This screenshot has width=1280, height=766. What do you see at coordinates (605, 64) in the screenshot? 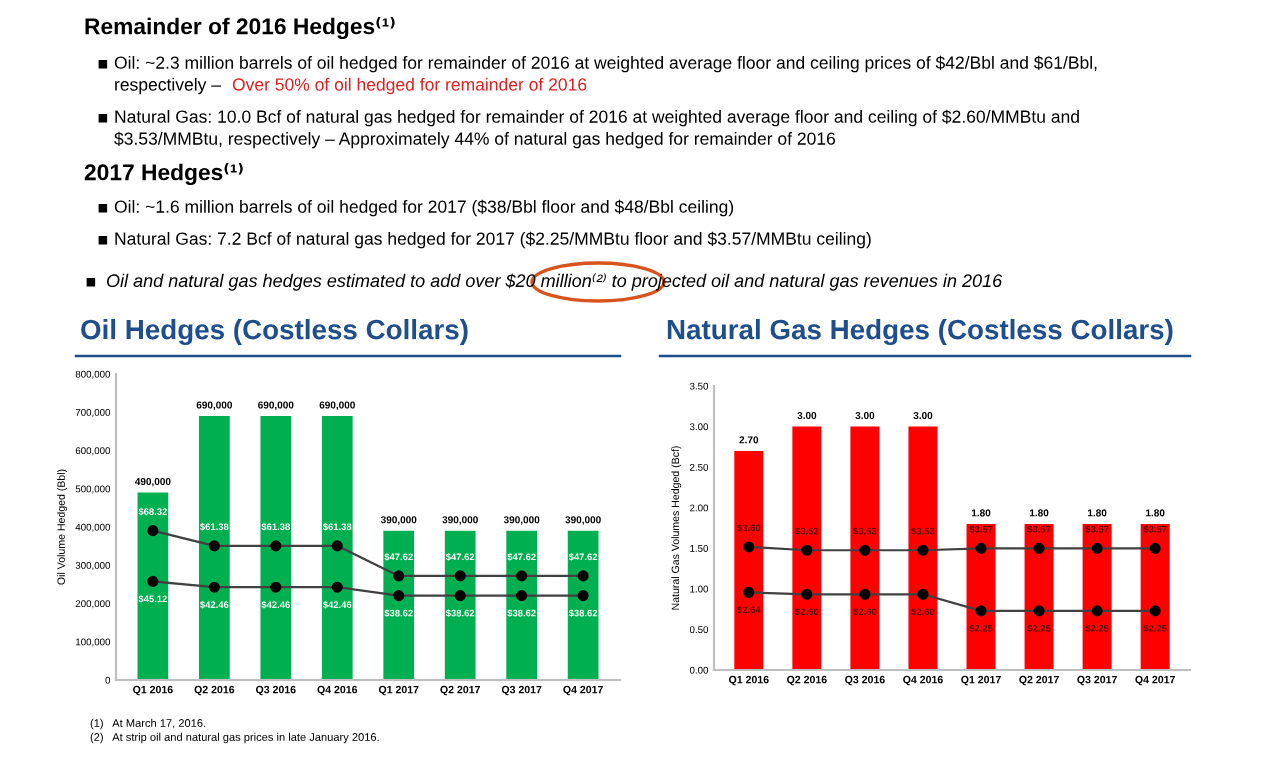
I see `text: Oil: ~2.3 million barrels of oil hedged for remainder of 2016 at weighted average floor and ceiling prices of $42/Bbl and $61/Bbl,` at bounding box center [605, 64].